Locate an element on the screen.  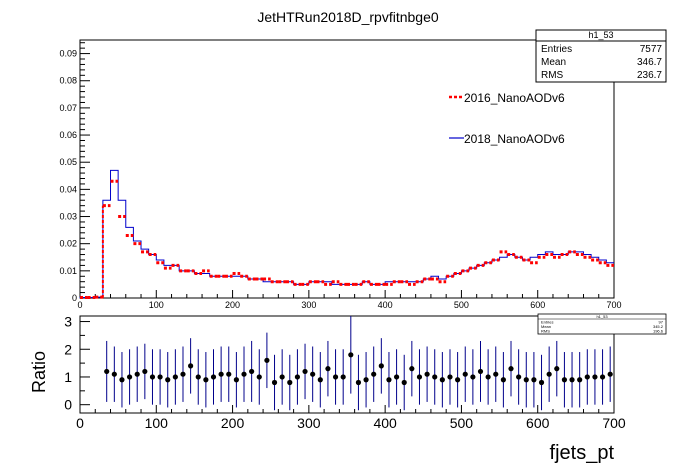
top-y-tick-label: 0.06 is located at coordinates (68, 135).